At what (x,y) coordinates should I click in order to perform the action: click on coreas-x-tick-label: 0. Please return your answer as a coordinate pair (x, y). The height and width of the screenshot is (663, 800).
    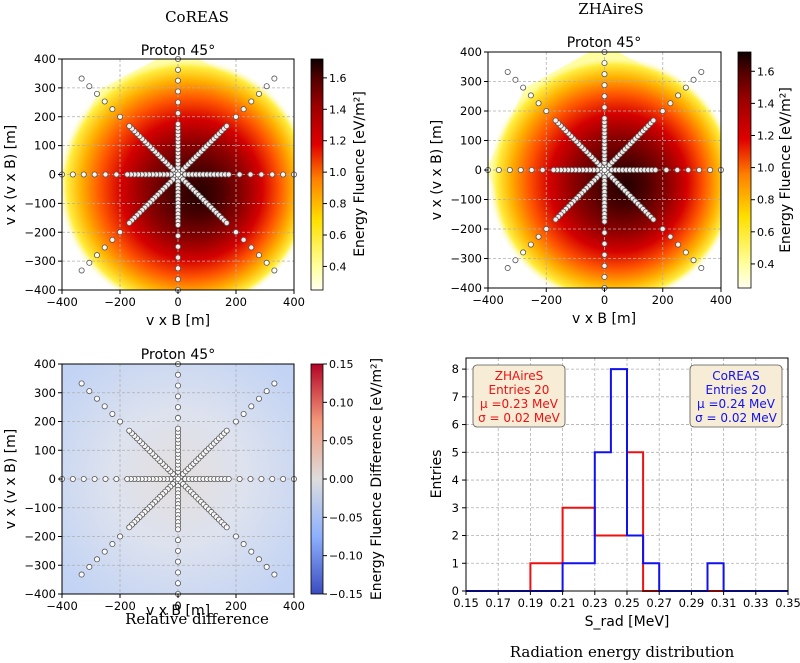
    Looking at the image, I should click on (177, 302).